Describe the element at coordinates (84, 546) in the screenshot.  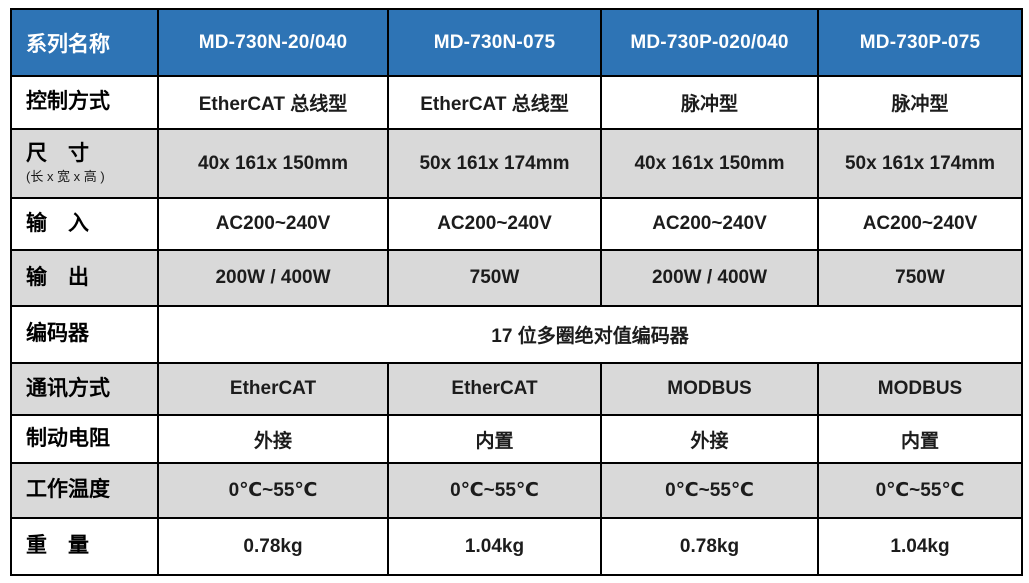
I see `row-label-cell: 重 量` at that location.